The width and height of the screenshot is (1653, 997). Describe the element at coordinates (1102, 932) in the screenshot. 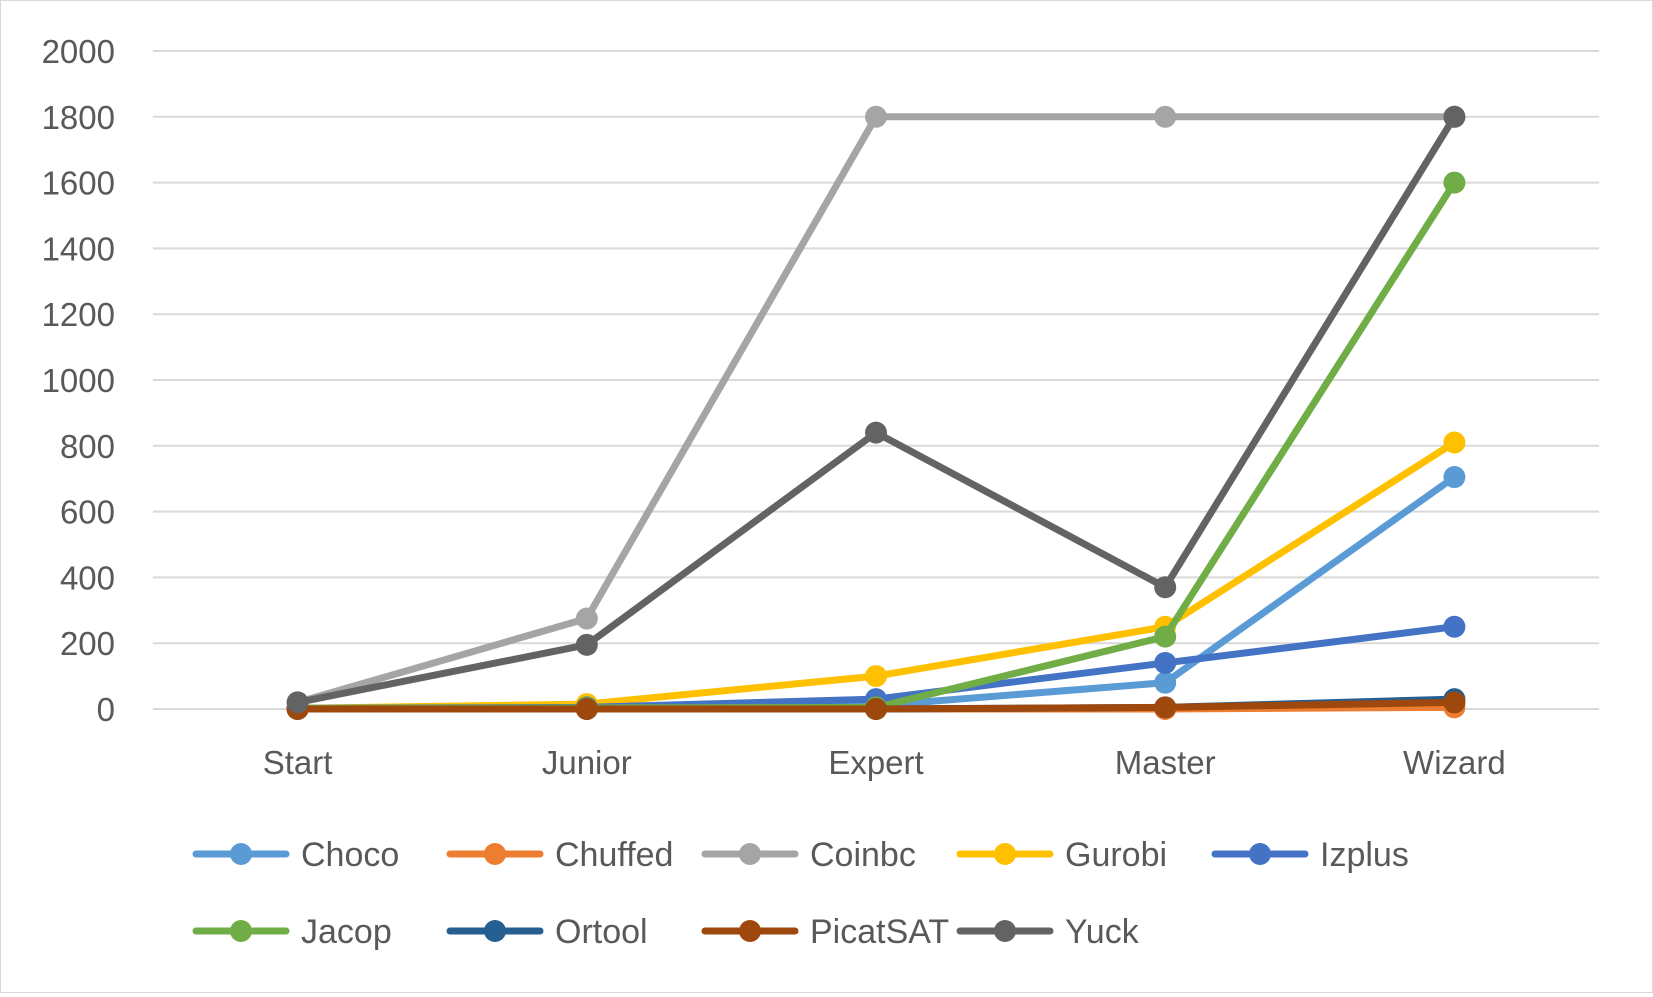

I see `legend-label: Yuck` at that location.